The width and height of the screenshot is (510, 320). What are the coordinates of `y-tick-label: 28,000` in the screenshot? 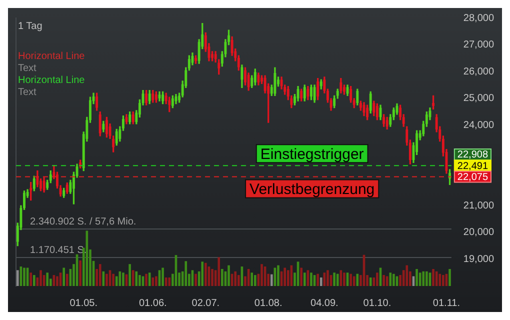 It's located at (478, 18).